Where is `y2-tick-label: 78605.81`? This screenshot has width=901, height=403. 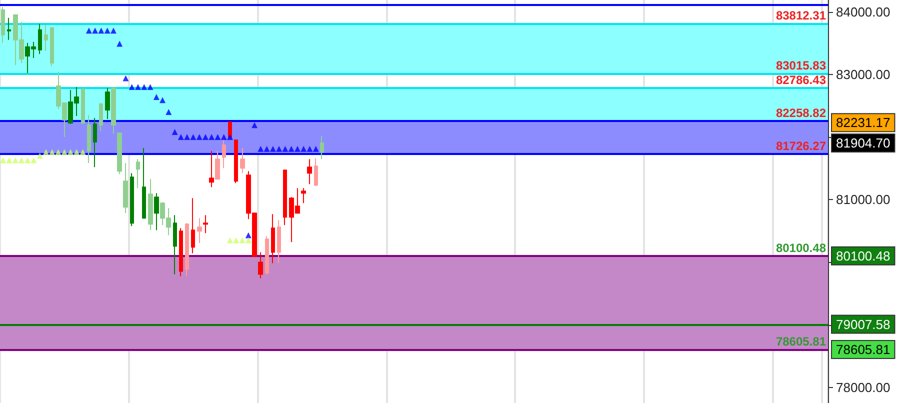 y2-tick-label: 78605.81 is located at coordinates (863, 349).